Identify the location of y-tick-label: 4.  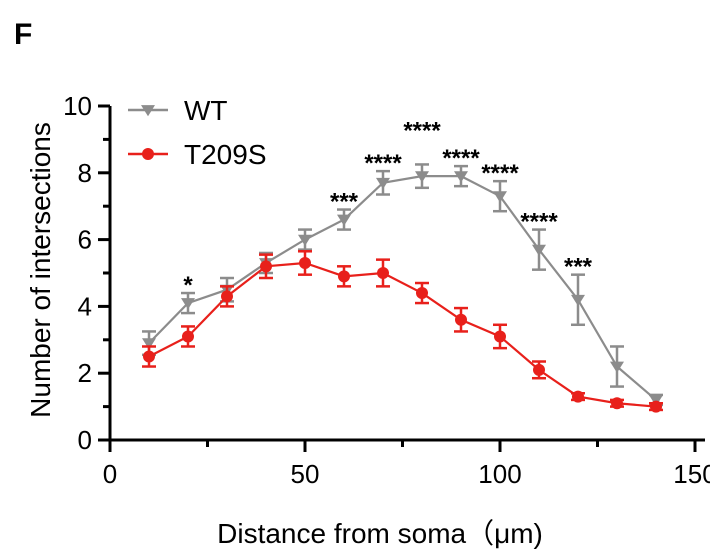
(85, 306).